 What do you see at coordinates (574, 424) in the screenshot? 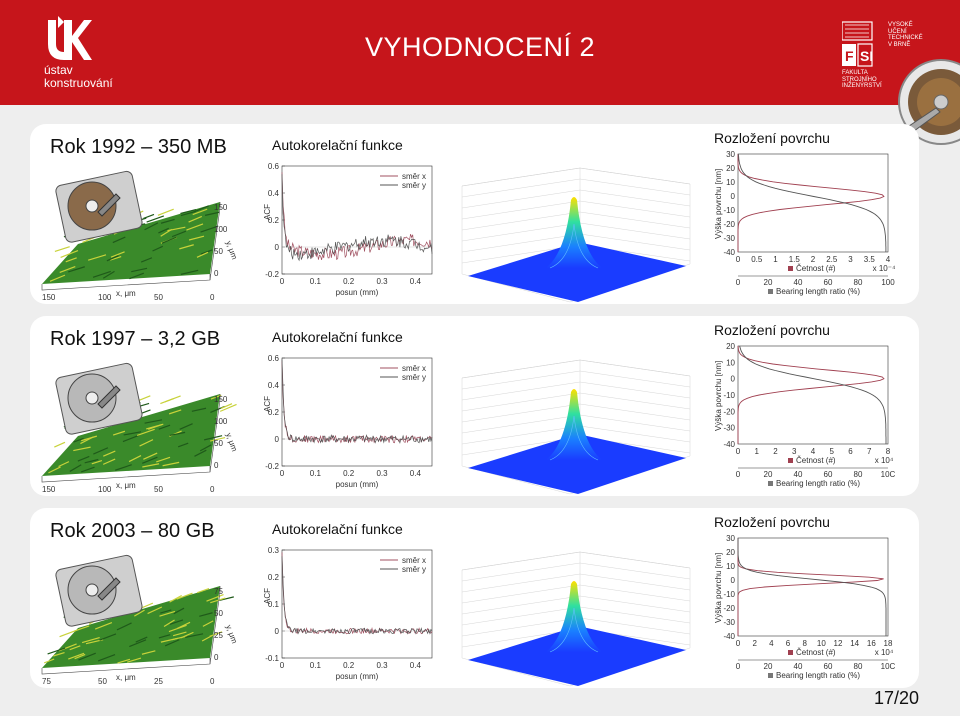
I see `surface-3d-peak` at bounding box center [574, 424].